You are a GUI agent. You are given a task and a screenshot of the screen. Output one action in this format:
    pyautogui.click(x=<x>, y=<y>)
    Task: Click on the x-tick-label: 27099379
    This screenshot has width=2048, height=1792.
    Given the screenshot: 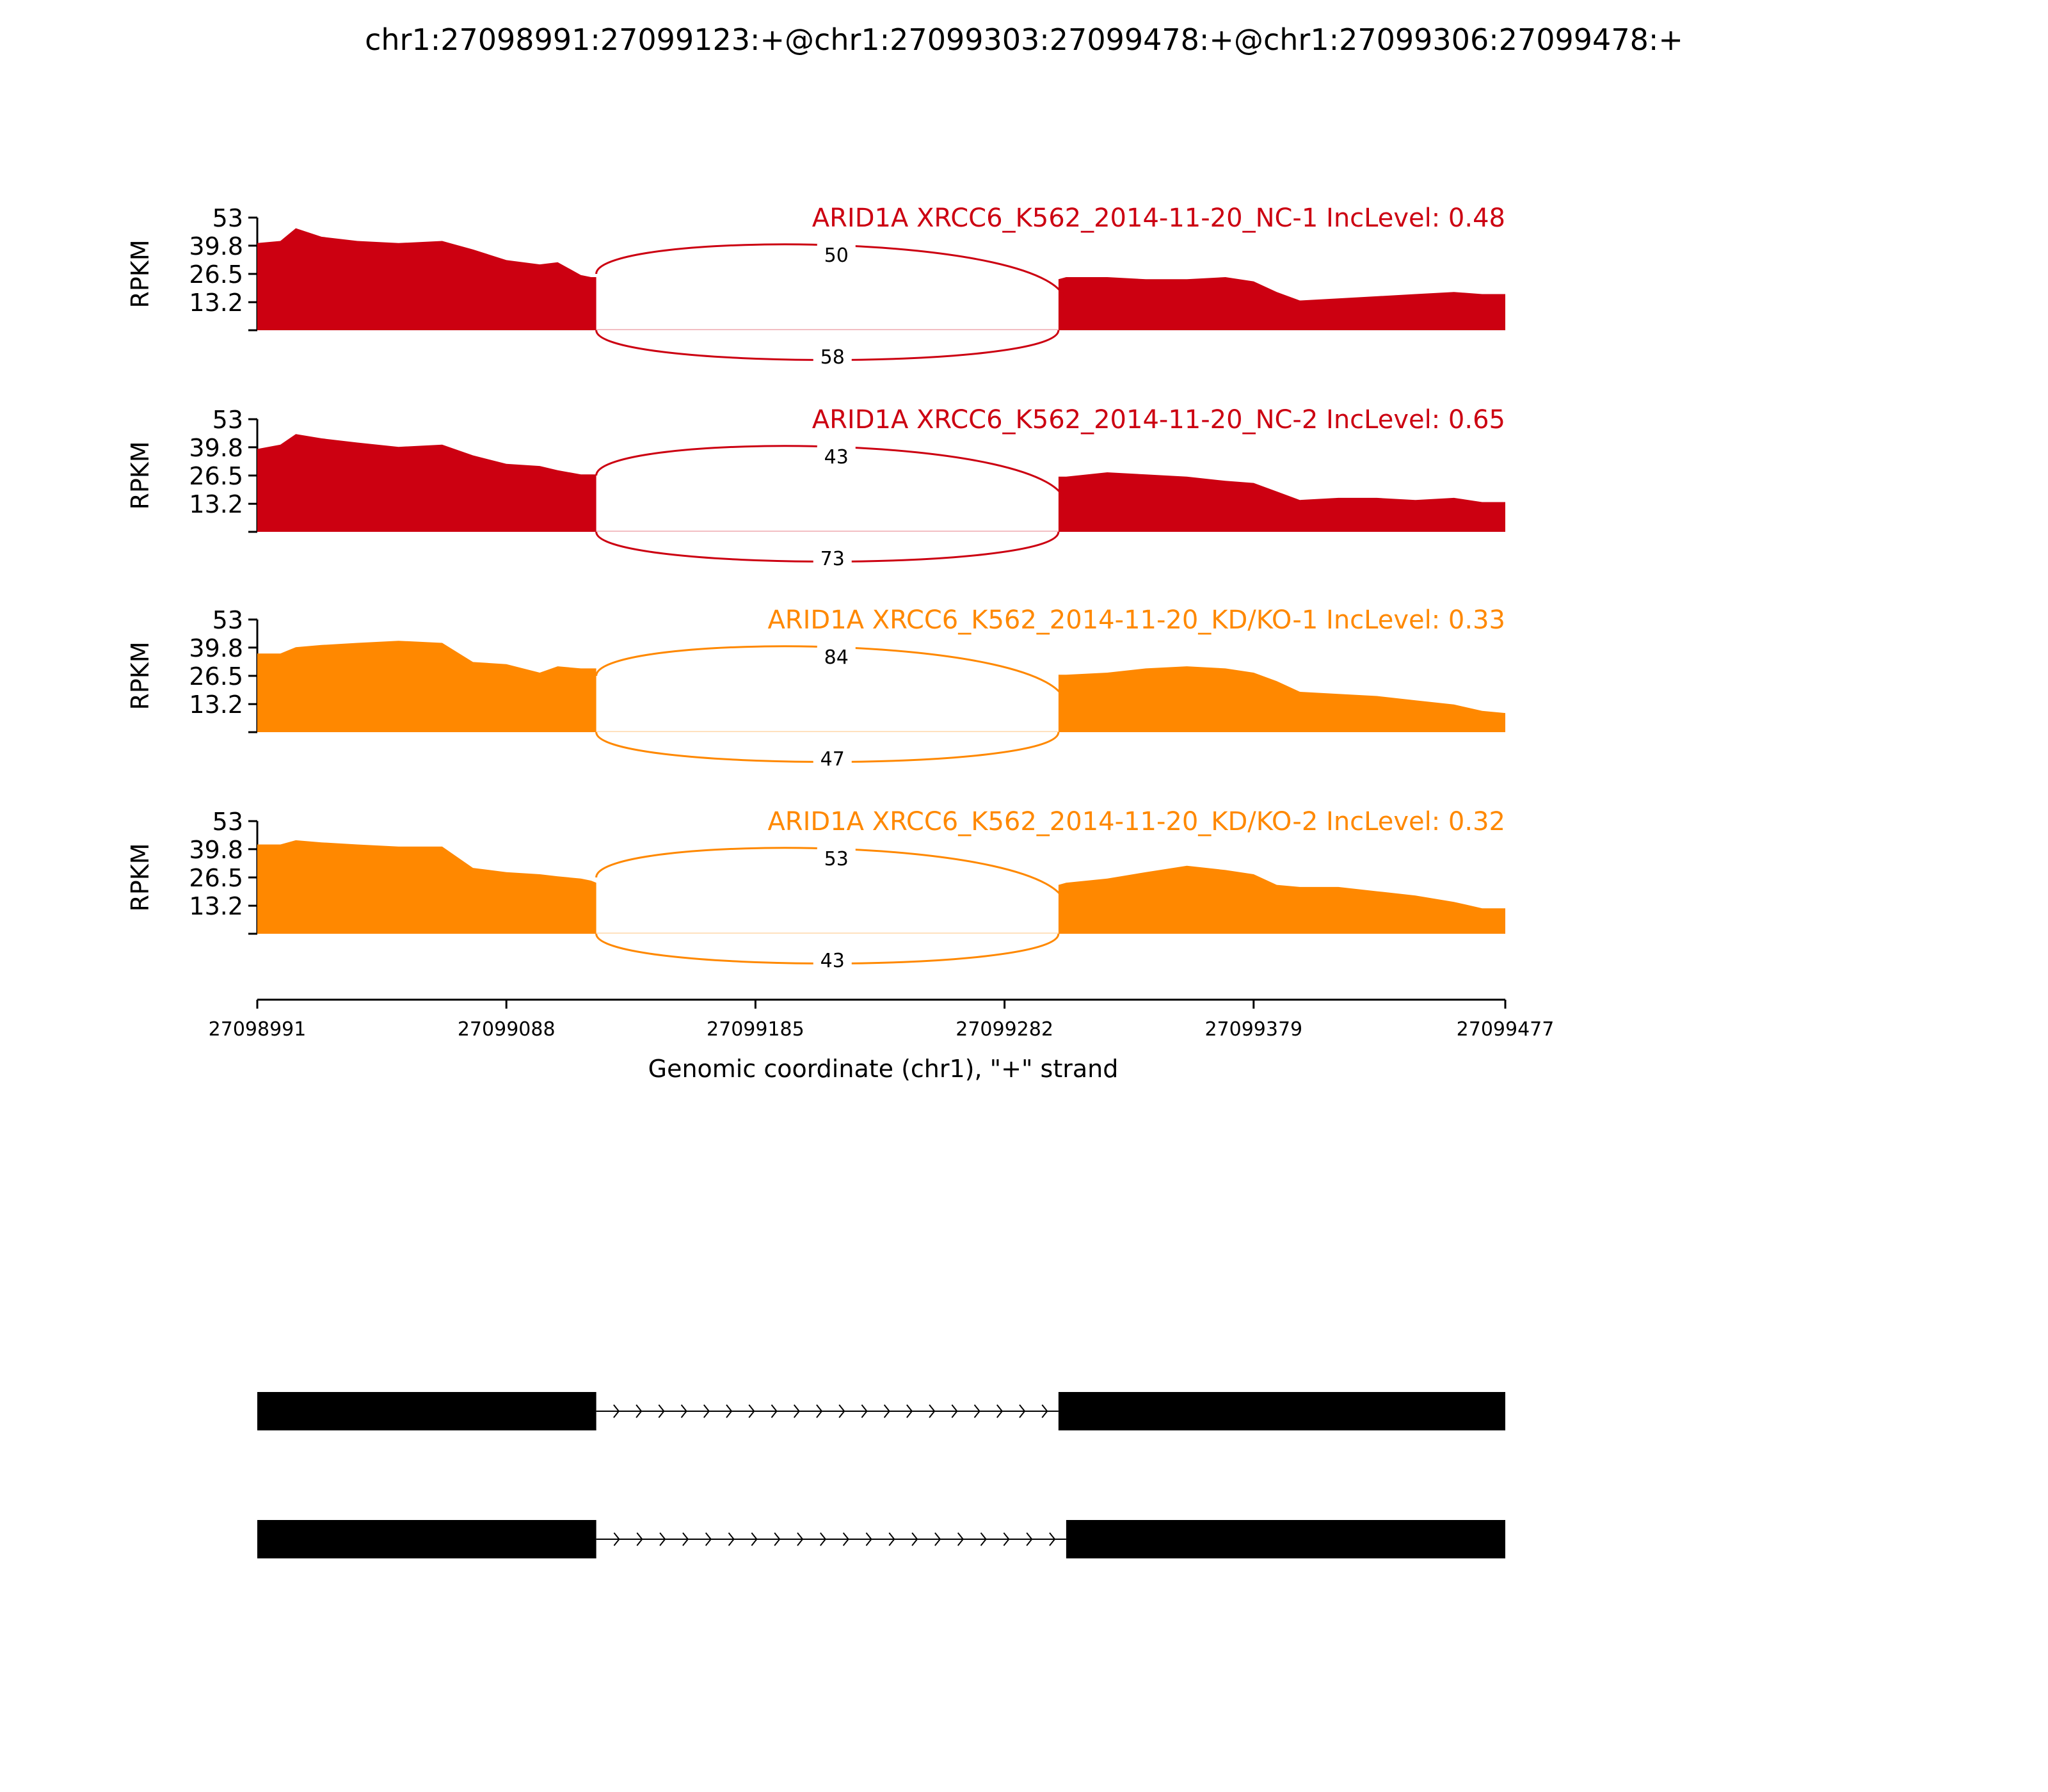 What is the action you would take?
    pyautogui.click(x=1253, y=1029)
    